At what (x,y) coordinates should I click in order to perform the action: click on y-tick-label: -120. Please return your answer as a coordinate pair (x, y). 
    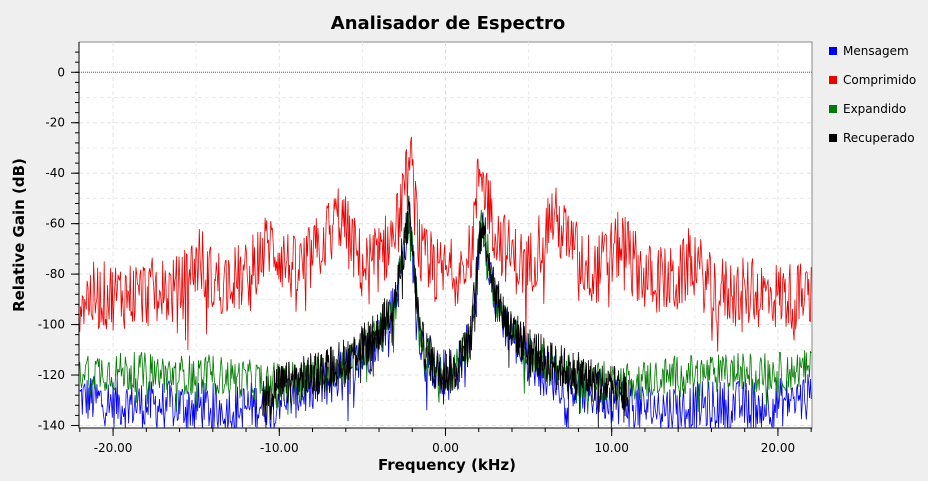
    Looking at the image, I should click on (51, 375).